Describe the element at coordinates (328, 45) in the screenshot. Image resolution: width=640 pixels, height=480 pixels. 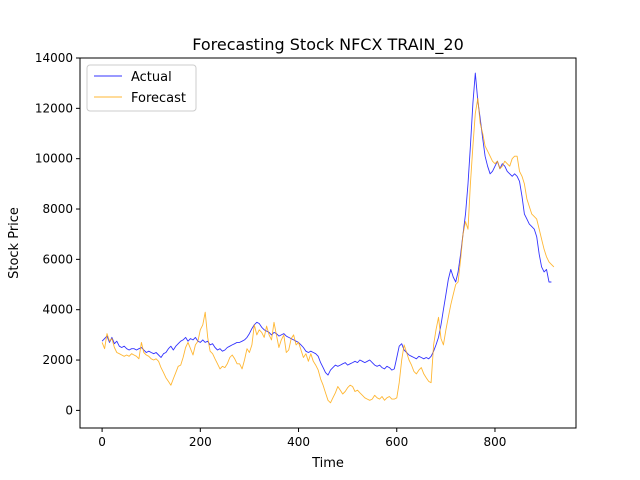
I see `chart-title: Forecasting Stock NFCX TRAIN_20` at that location.